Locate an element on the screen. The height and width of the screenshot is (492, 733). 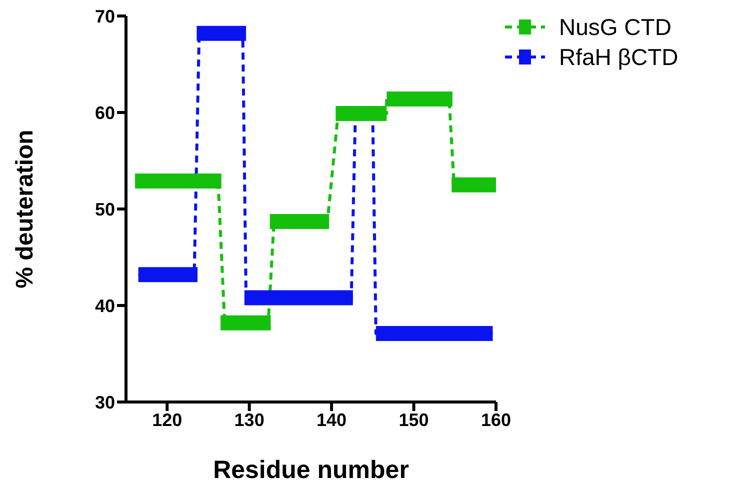
y-axis-title: % deuteration is located at coordinates (25, 209).